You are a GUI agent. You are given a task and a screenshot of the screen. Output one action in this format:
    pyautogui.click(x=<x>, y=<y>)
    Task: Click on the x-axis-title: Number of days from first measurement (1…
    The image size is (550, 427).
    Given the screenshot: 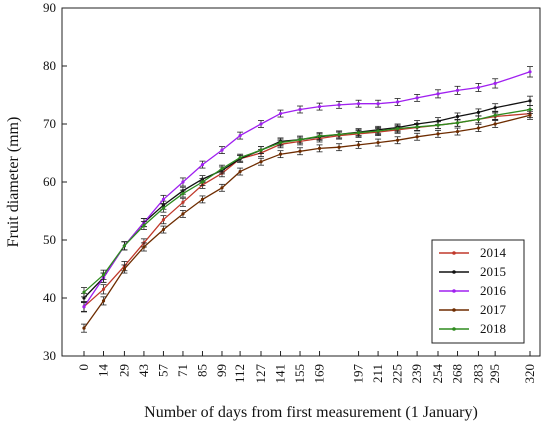 What is the action you would take?
    pyautogui.click(x=311, y=412)
    